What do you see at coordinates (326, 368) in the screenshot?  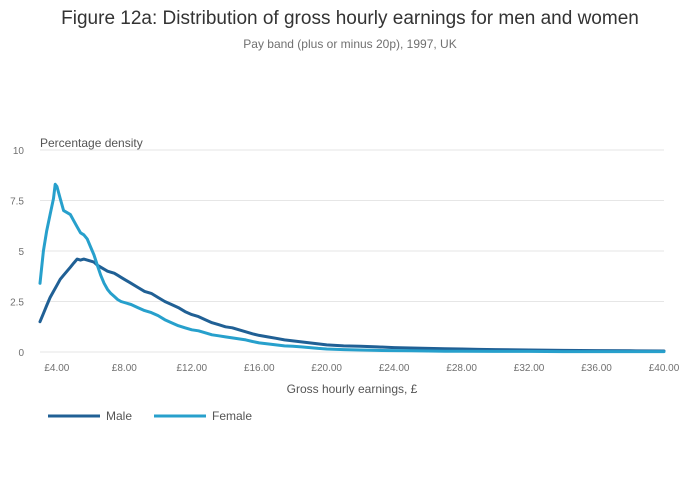 I see `x-tick-label: £20.00` at bounding box center [326, 368].